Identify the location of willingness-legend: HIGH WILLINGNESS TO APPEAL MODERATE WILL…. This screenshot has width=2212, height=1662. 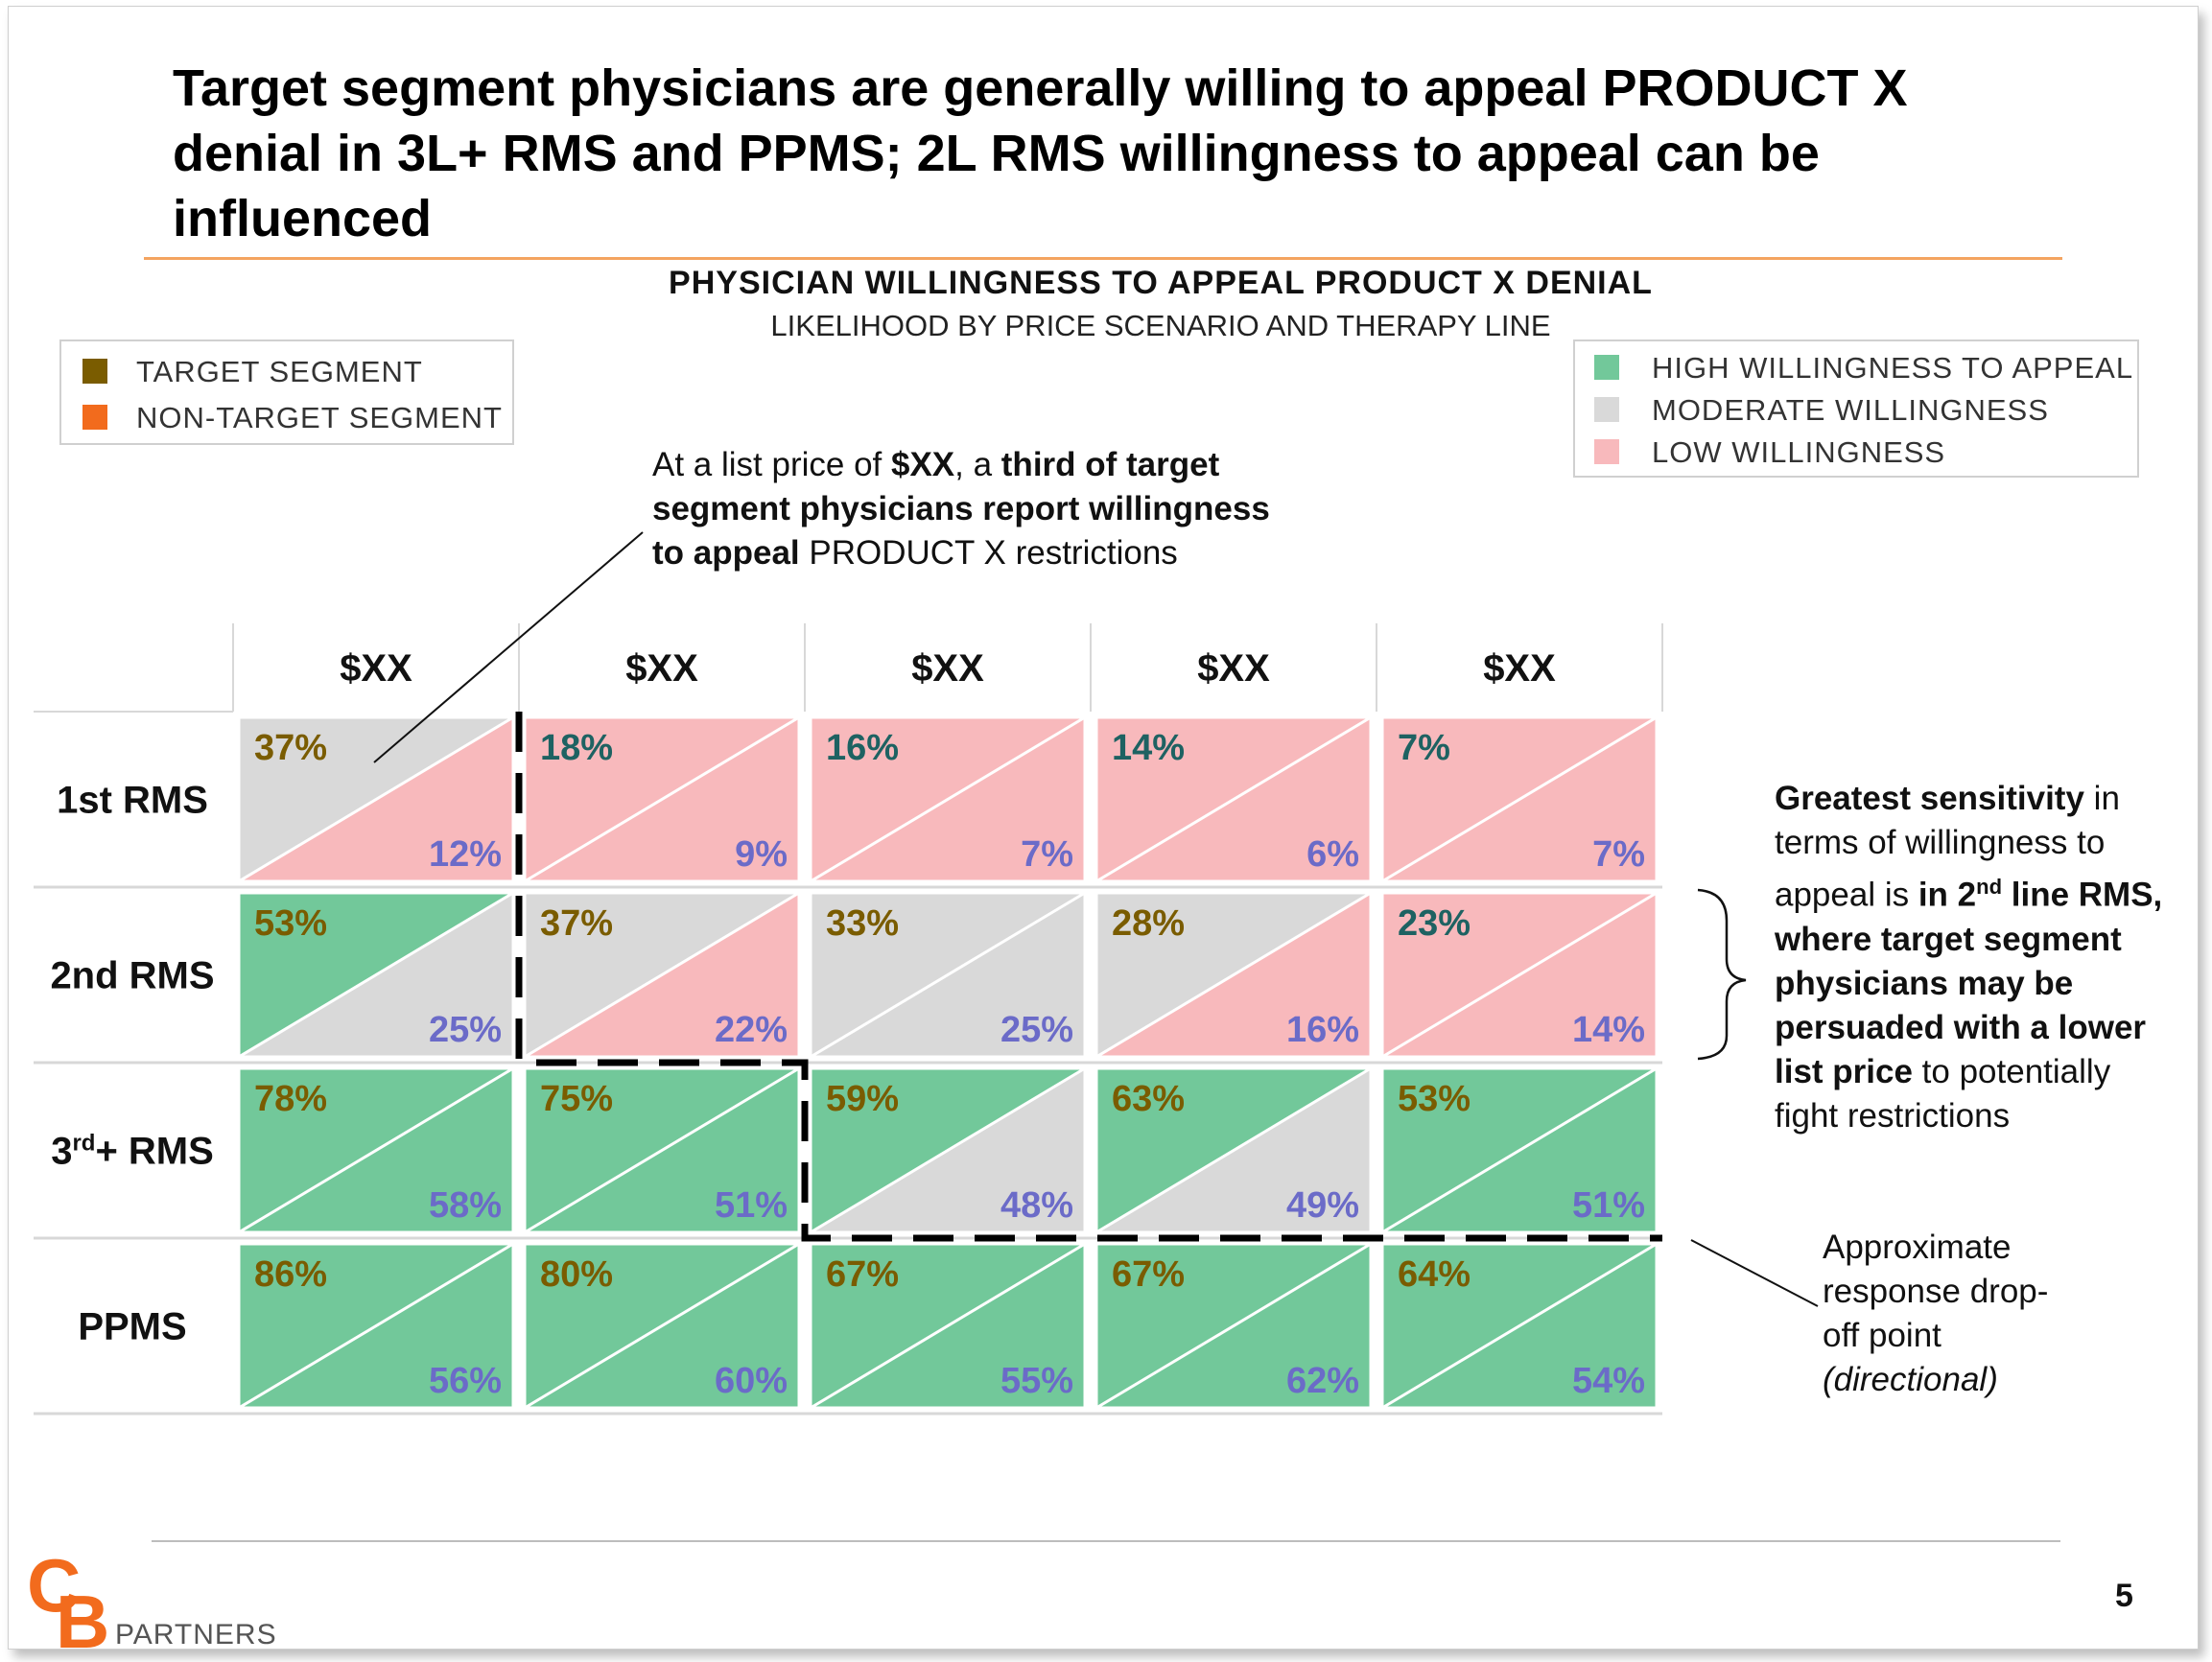
(1856, 409).